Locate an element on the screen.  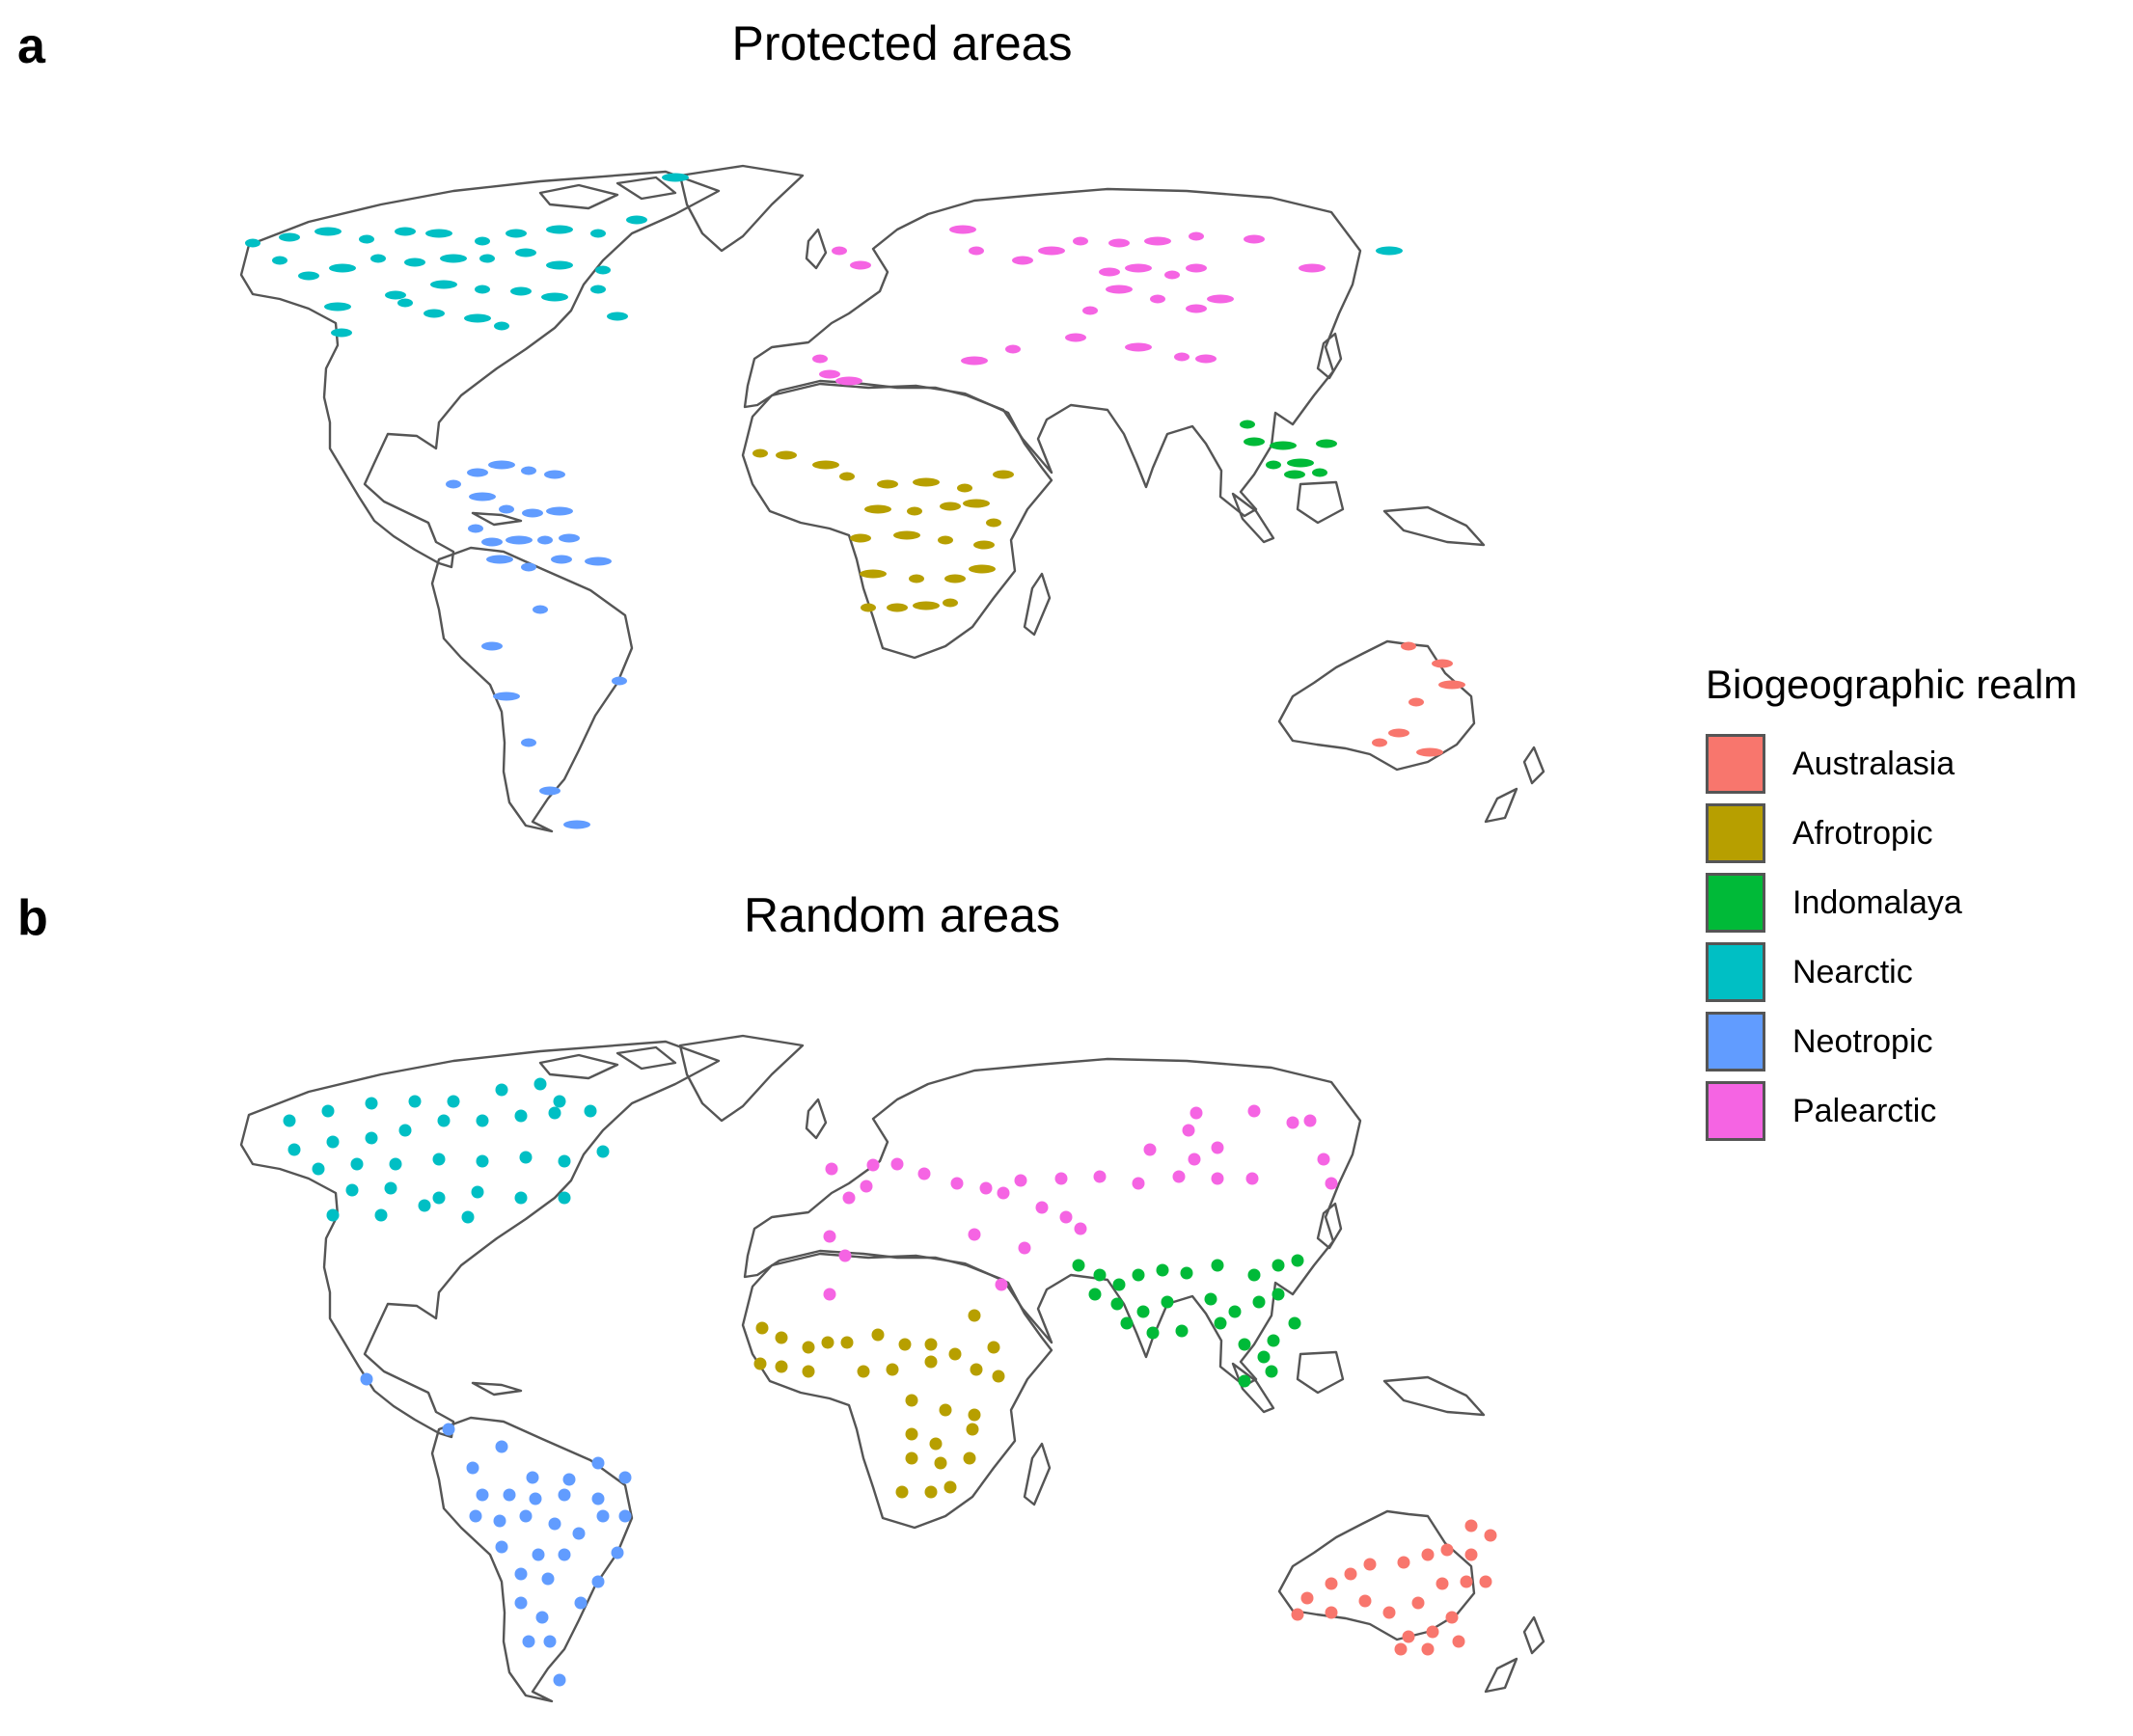
legend-item-indomalaya: Indomalaya is located at coordinates (1891, 903).